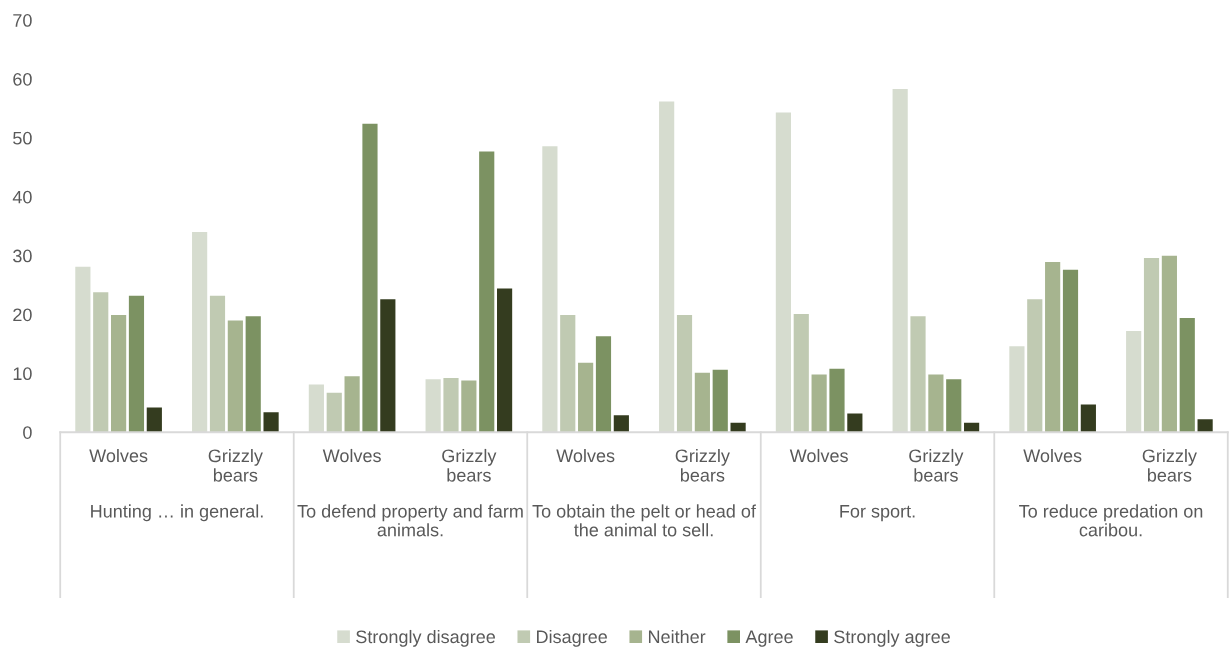 The image size is (1229, 650). I want to click on y-tick-label: 10, so click(22, 374).